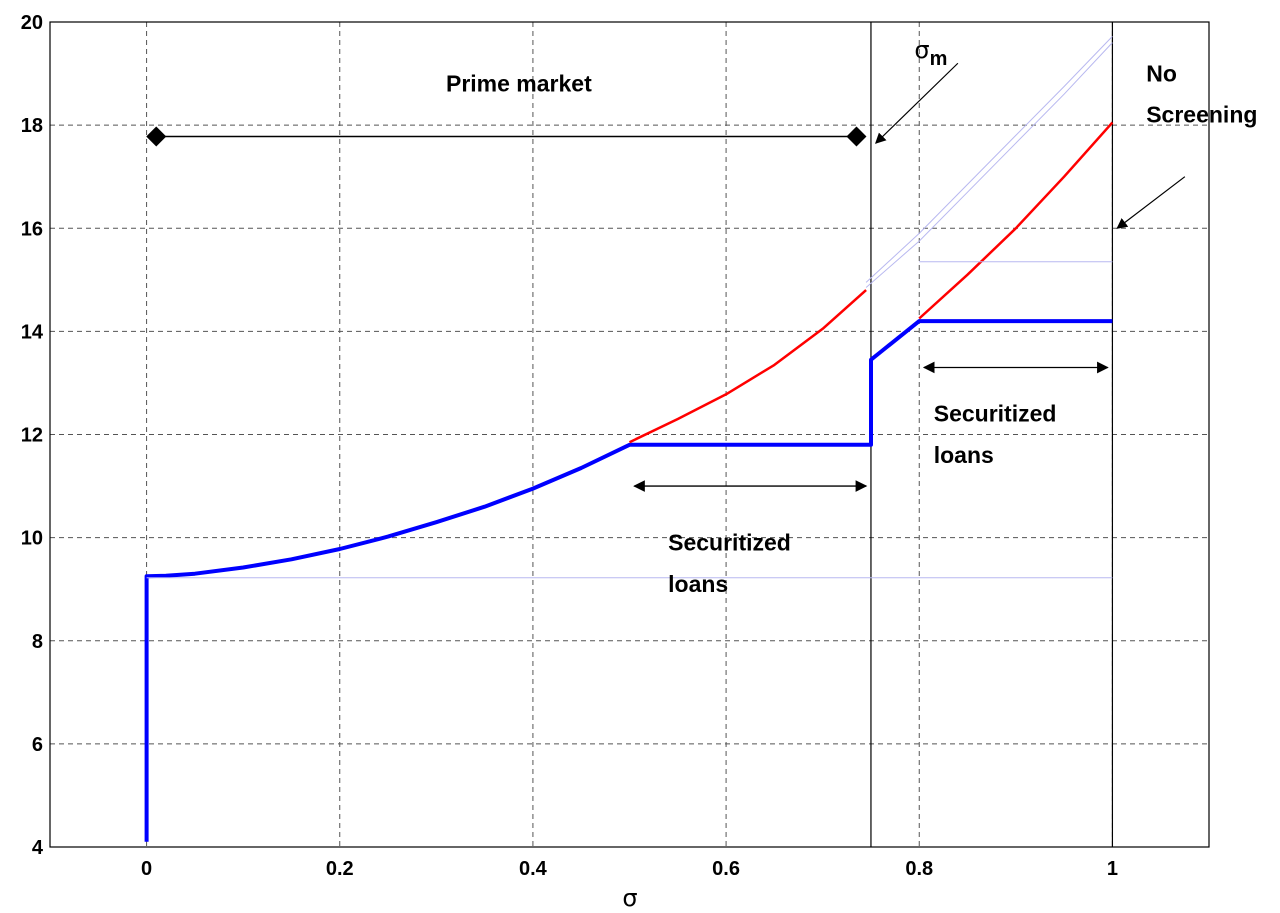 The height and width of the screenshot is (913, 1280). I want to click on x-tick-label: 0, so click(146, 869).